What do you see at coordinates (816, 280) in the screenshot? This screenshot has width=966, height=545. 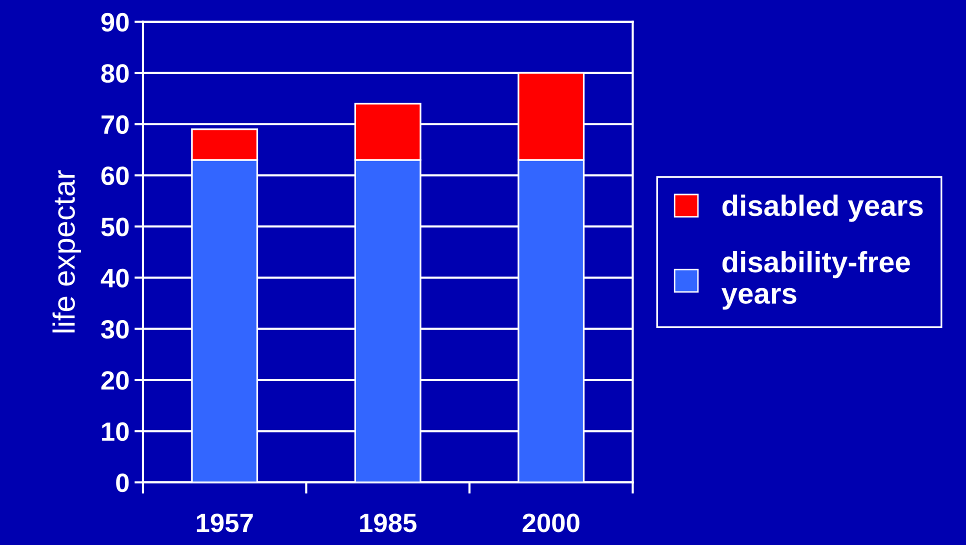 I see `legend-label: disability-free years` at bounding box center [816, 280].